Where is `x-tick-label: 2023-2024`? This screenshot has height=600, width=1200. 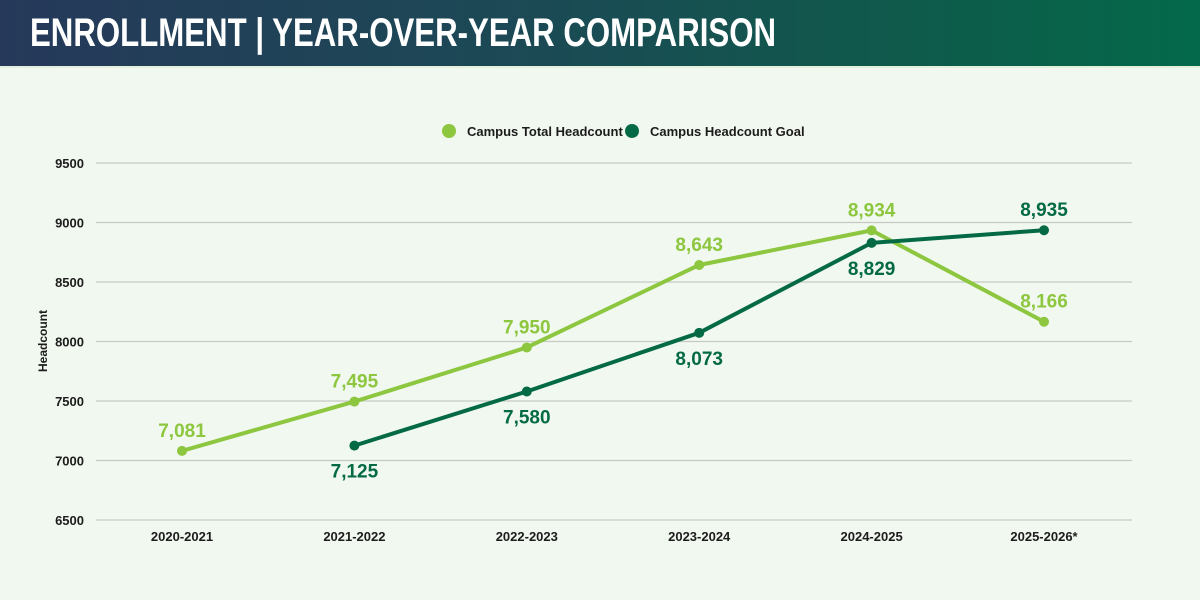
x-tick-label: 2023-2024 is located at coordinates (699, 536).